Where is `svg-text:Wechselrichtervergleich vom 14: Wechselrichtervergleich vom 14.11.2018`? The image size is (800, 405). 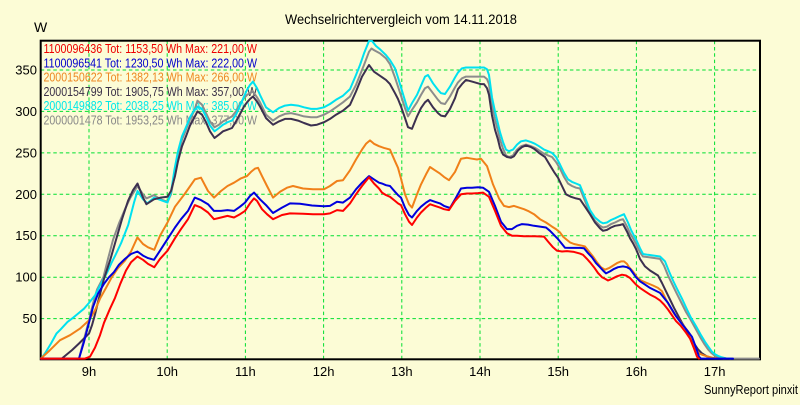
svg-text:Wechselrichtervergleich vom 14: Wechselrichtervergleich vom 14.11.2018 is located at coordinates (401, 19).